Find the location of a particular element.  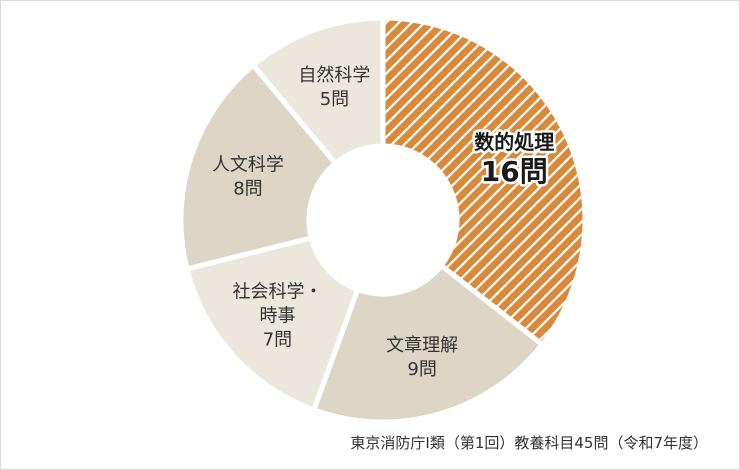

slice-jinbun is located at coordinates (258, 166).